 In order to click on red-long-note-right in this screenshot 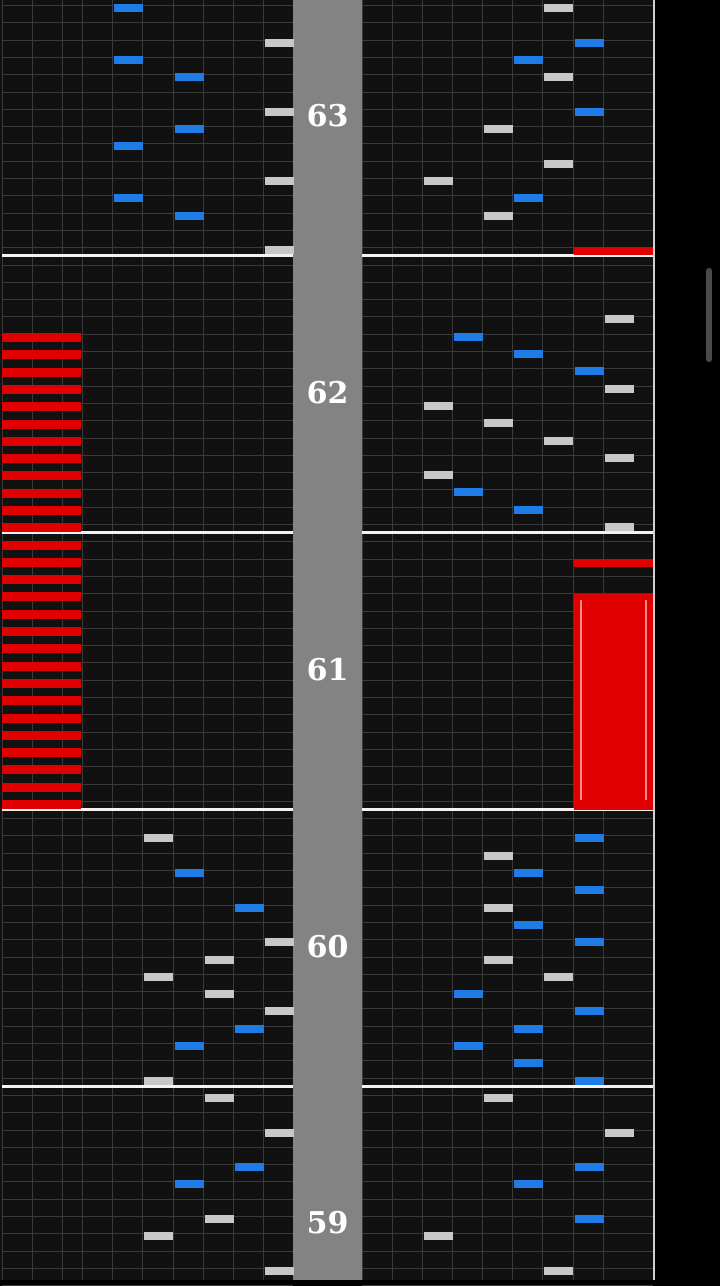, I will do `click(613, 702)`.